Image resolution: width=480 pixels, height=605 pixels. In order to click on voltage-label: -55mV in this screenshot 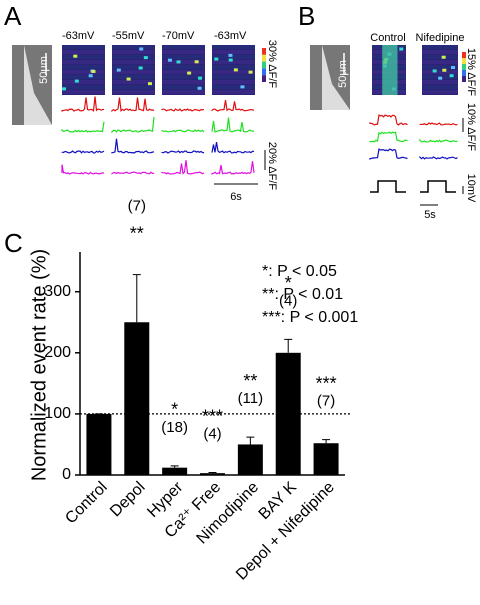, I will do `click(128, 36)`.